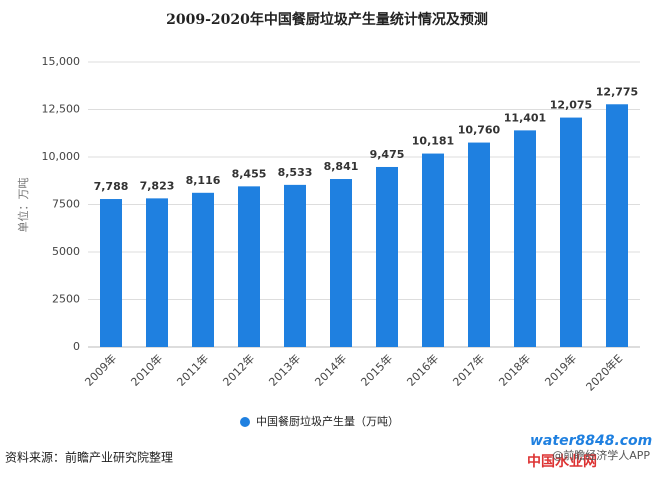  What do you see at coordinates (341, 166) in the screenshot?
I see `value-label: 8,841` at bounding box center [341, 166].